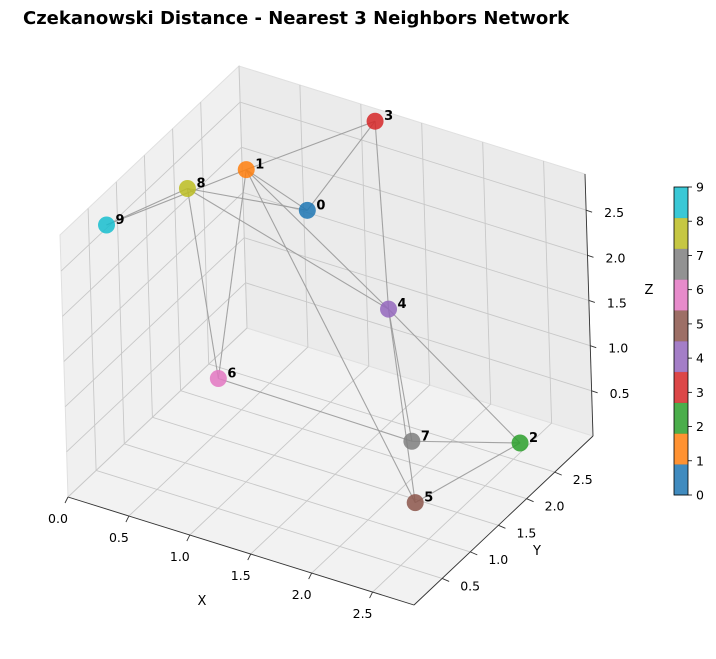  I want to click on colorbar-tick-label: 4, so click(700, 358).